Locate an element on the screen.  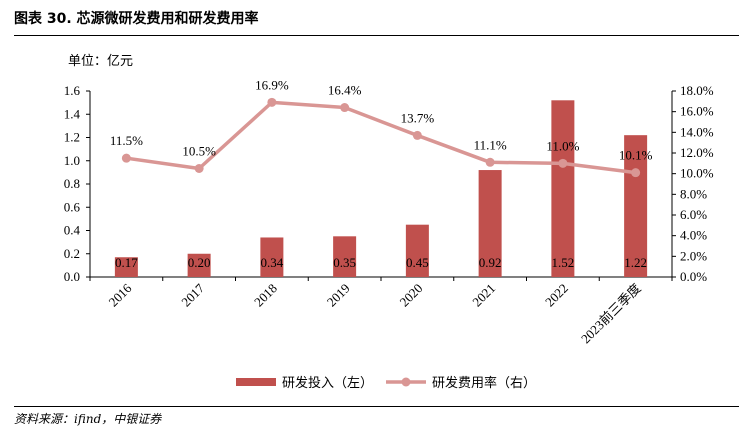
left-tick-label: 1.2 is located at coordinates (72, 137).